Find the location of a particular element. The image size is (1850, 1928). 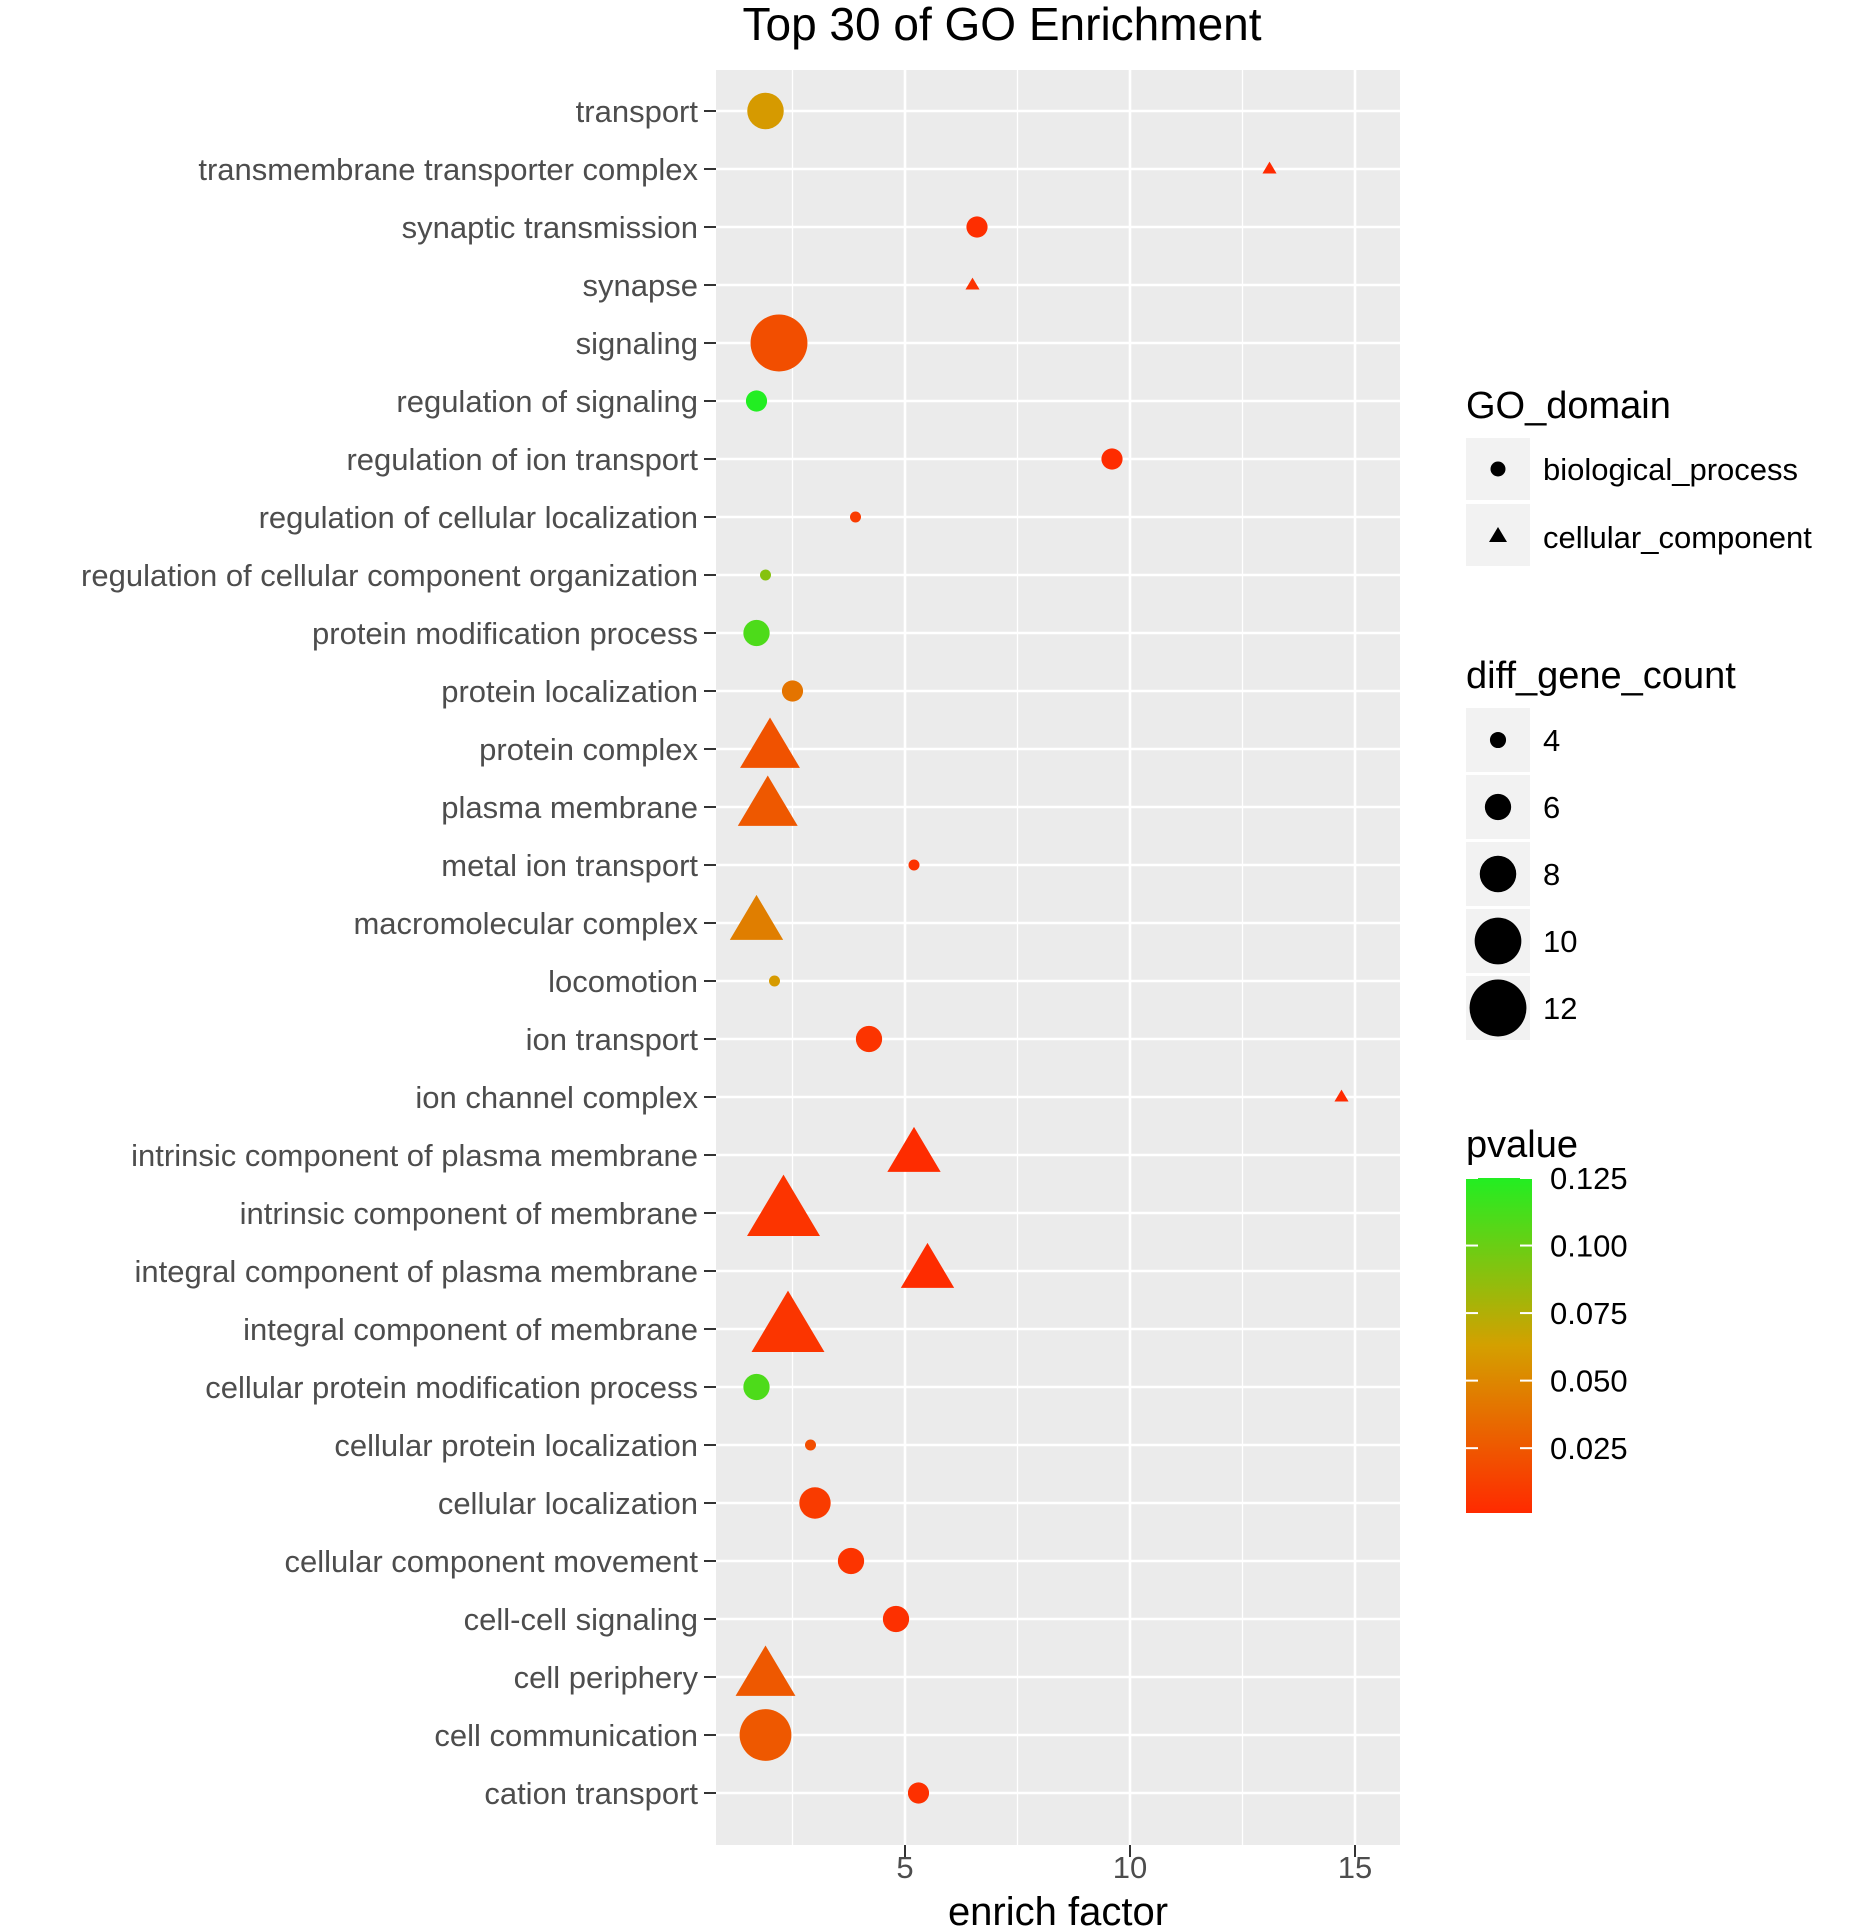

y-category-label: cell communication is located at coordinates (566, 1735).